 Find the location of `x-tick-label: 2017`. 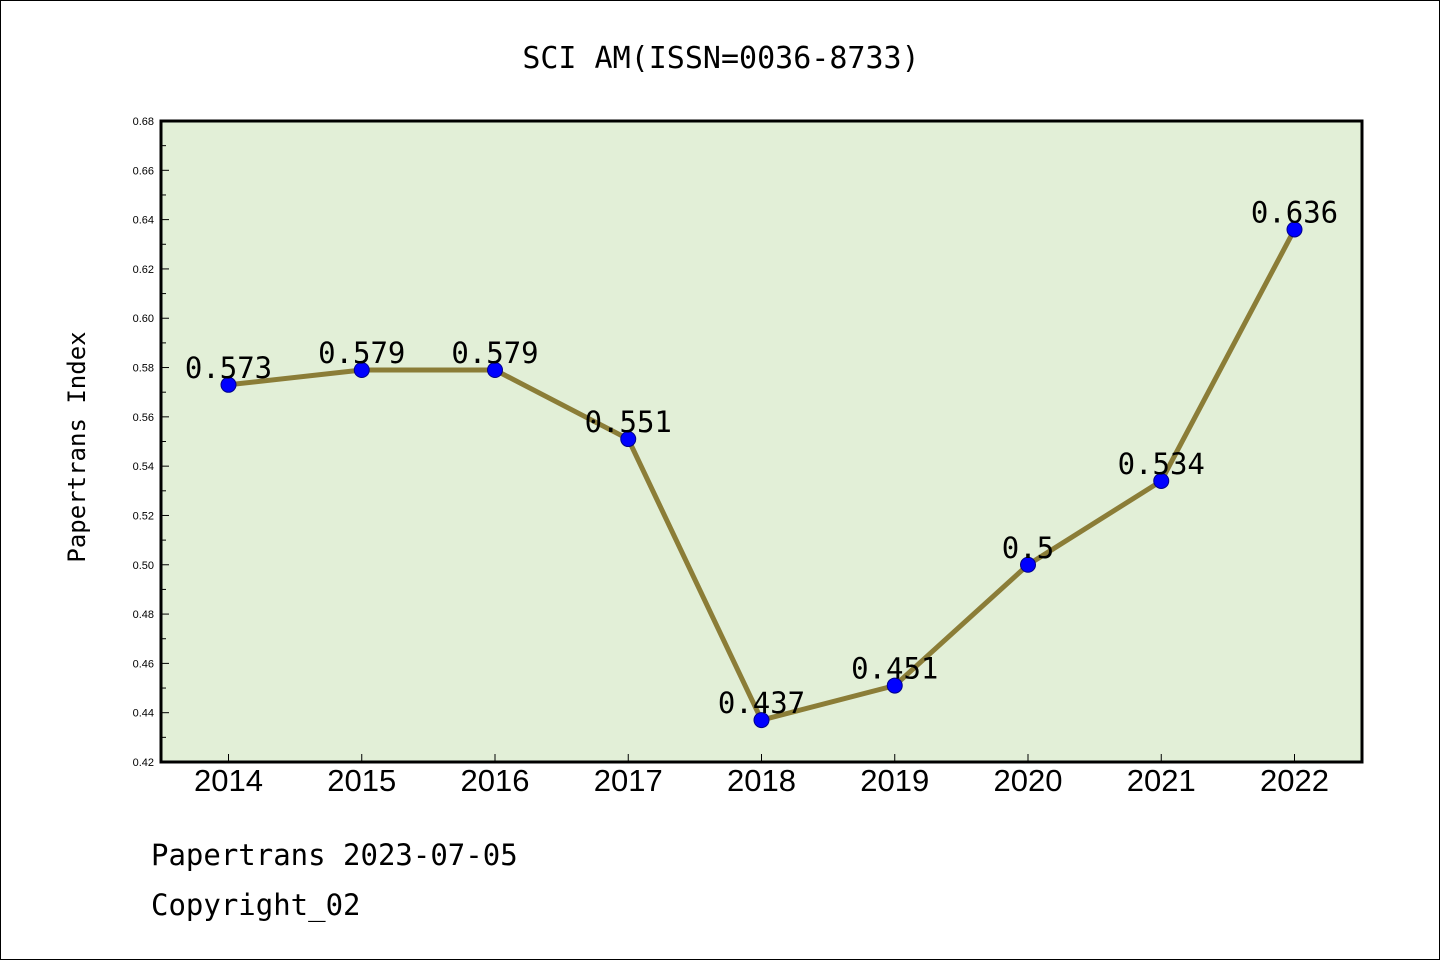

x-tick-label: 2017 is located at coordinates (628, 780).